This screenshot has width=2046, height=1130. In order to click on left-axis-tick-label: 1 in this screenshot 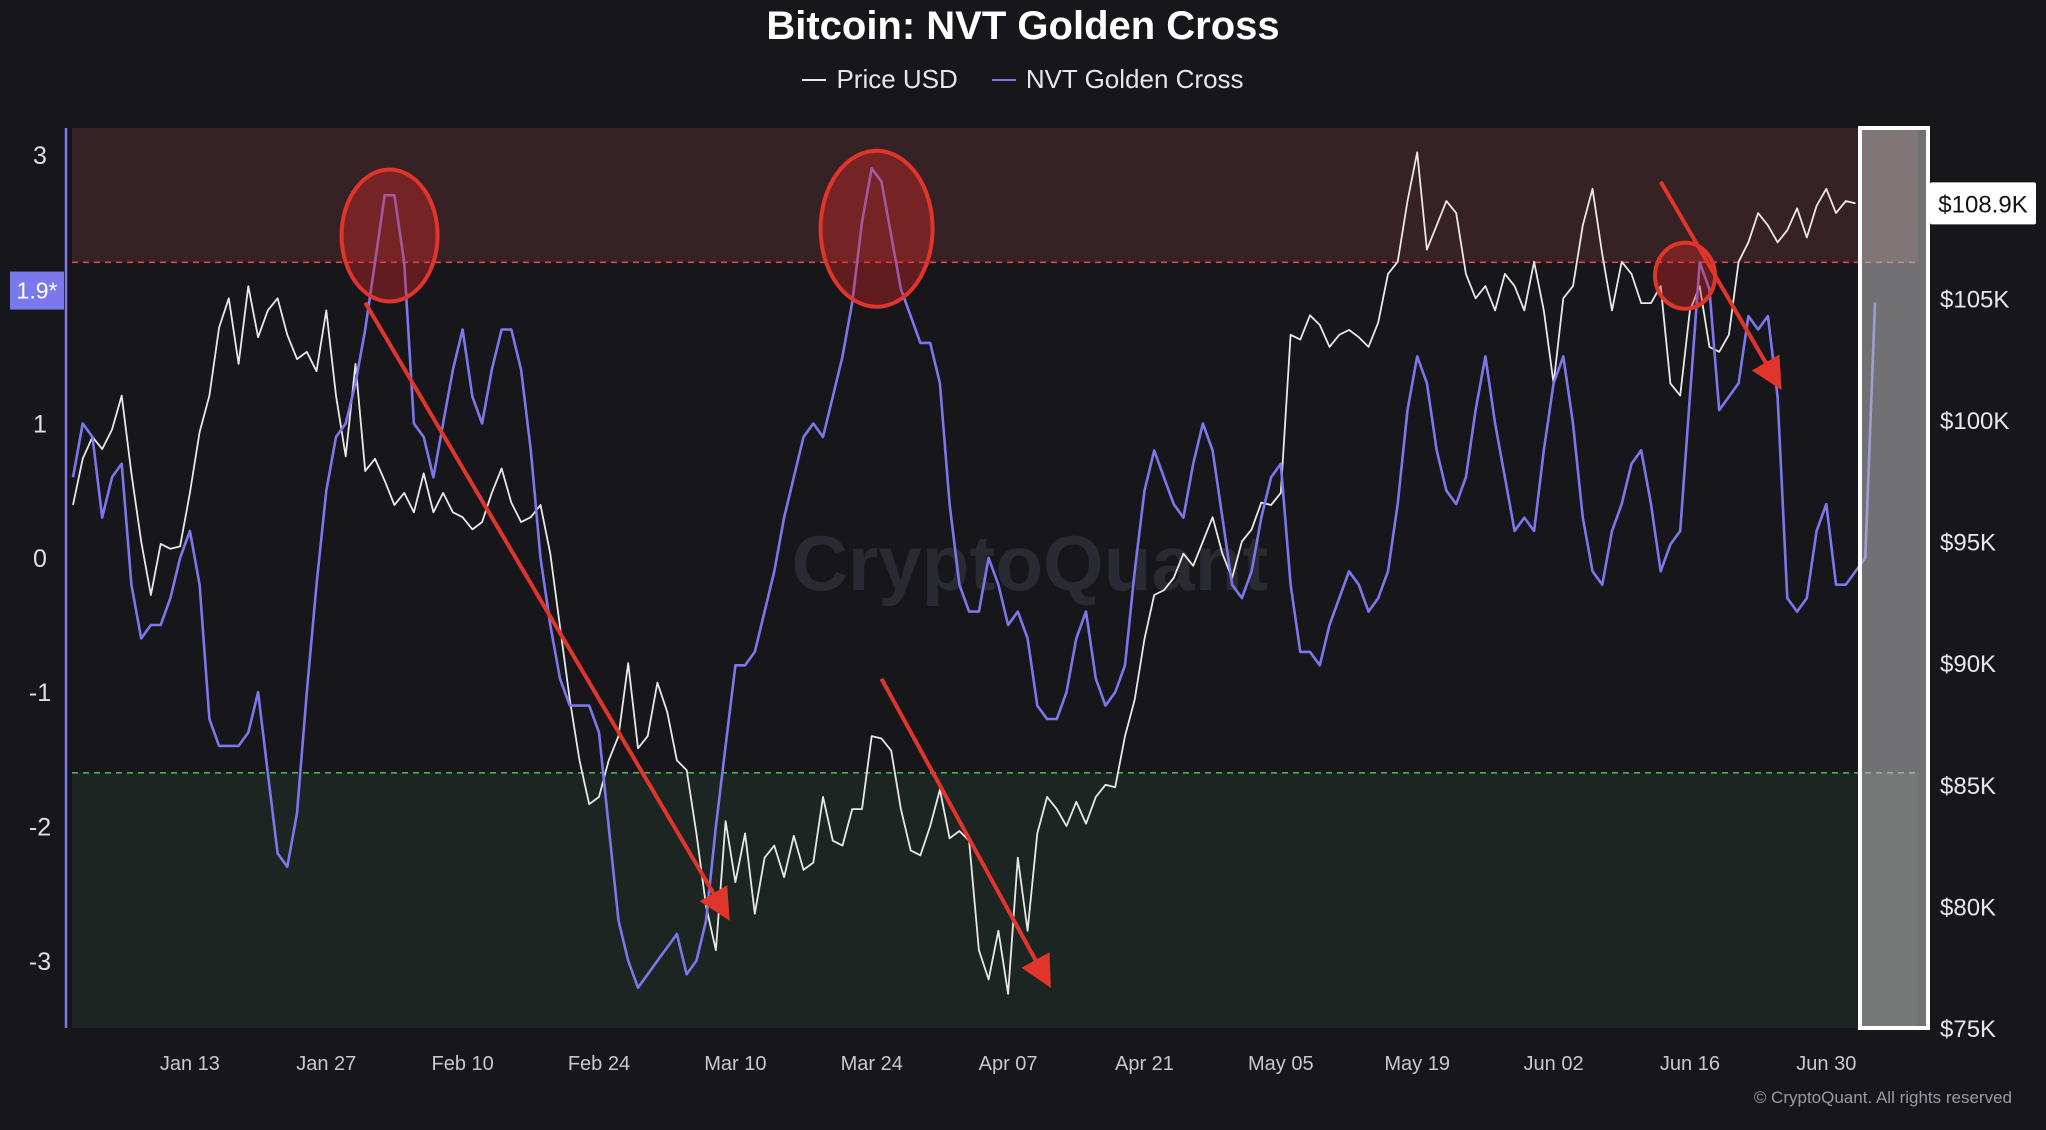, I will do `click(40, 425)`.